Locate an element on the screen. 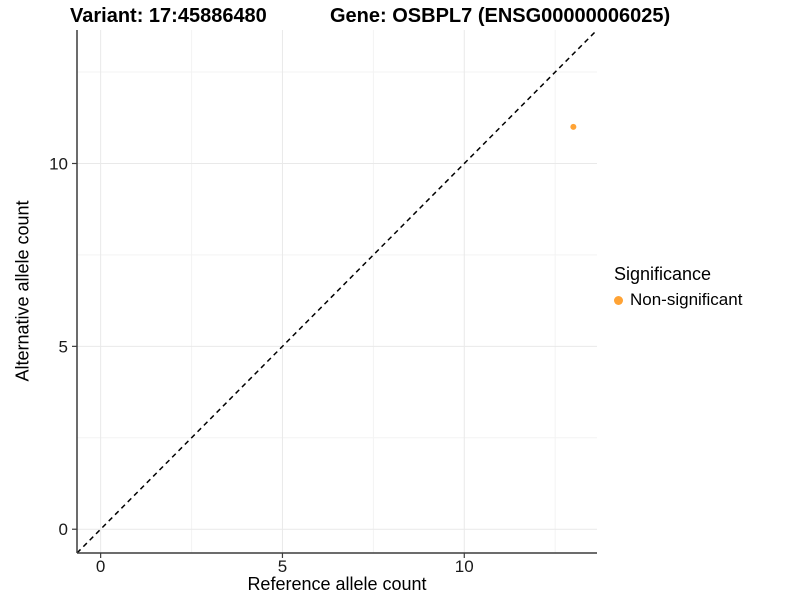  y-axis-title: Alternative allele count is located at coordinates (22, 291).